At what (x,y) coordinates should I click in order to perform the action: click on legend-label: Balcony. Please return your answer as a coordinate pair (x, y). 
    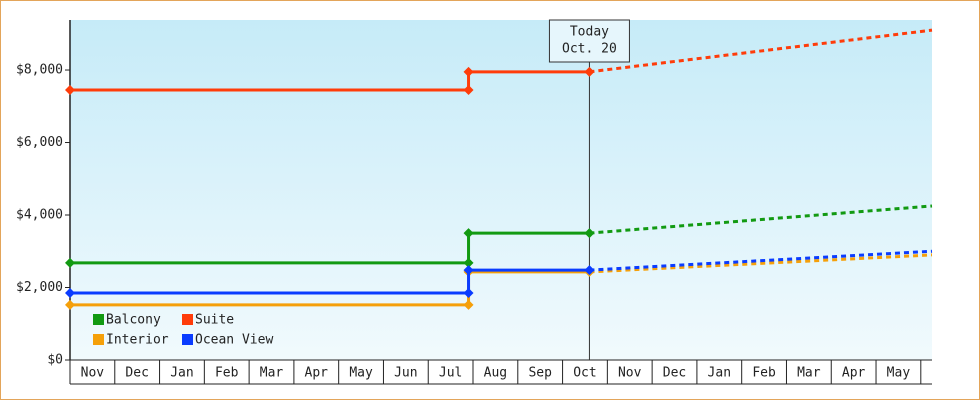
    Looking at the image, I should click on (133, 320).